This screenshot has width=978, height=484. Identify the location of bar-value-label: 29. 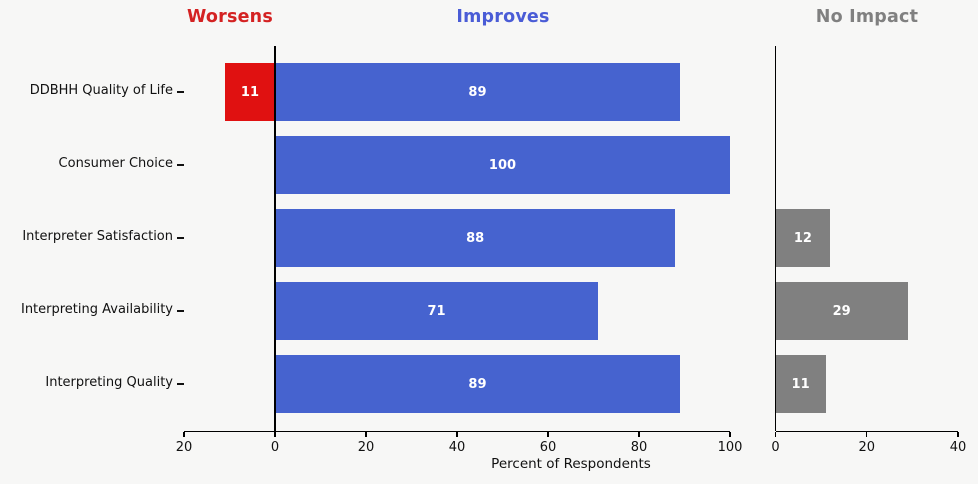
(841, 311).